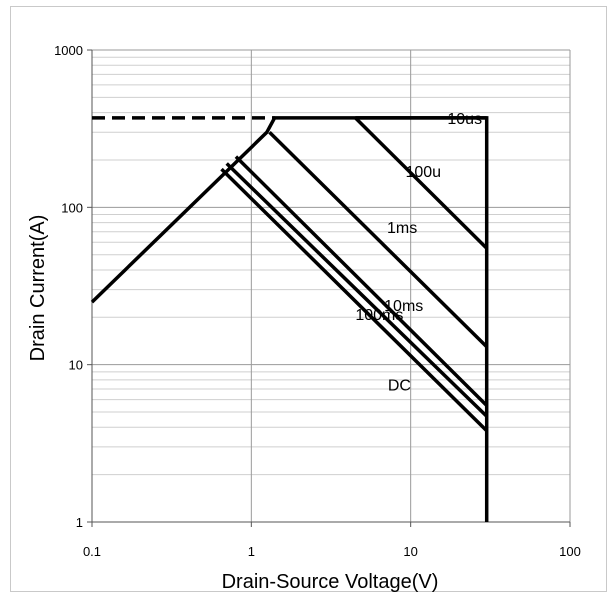 Image resolution: width=613 pixels, height=595 pixels. What do you see at coordinates (570, 551) in the screenshot?
I see `x-tick-label: 100` at bounding box center [570, 551].